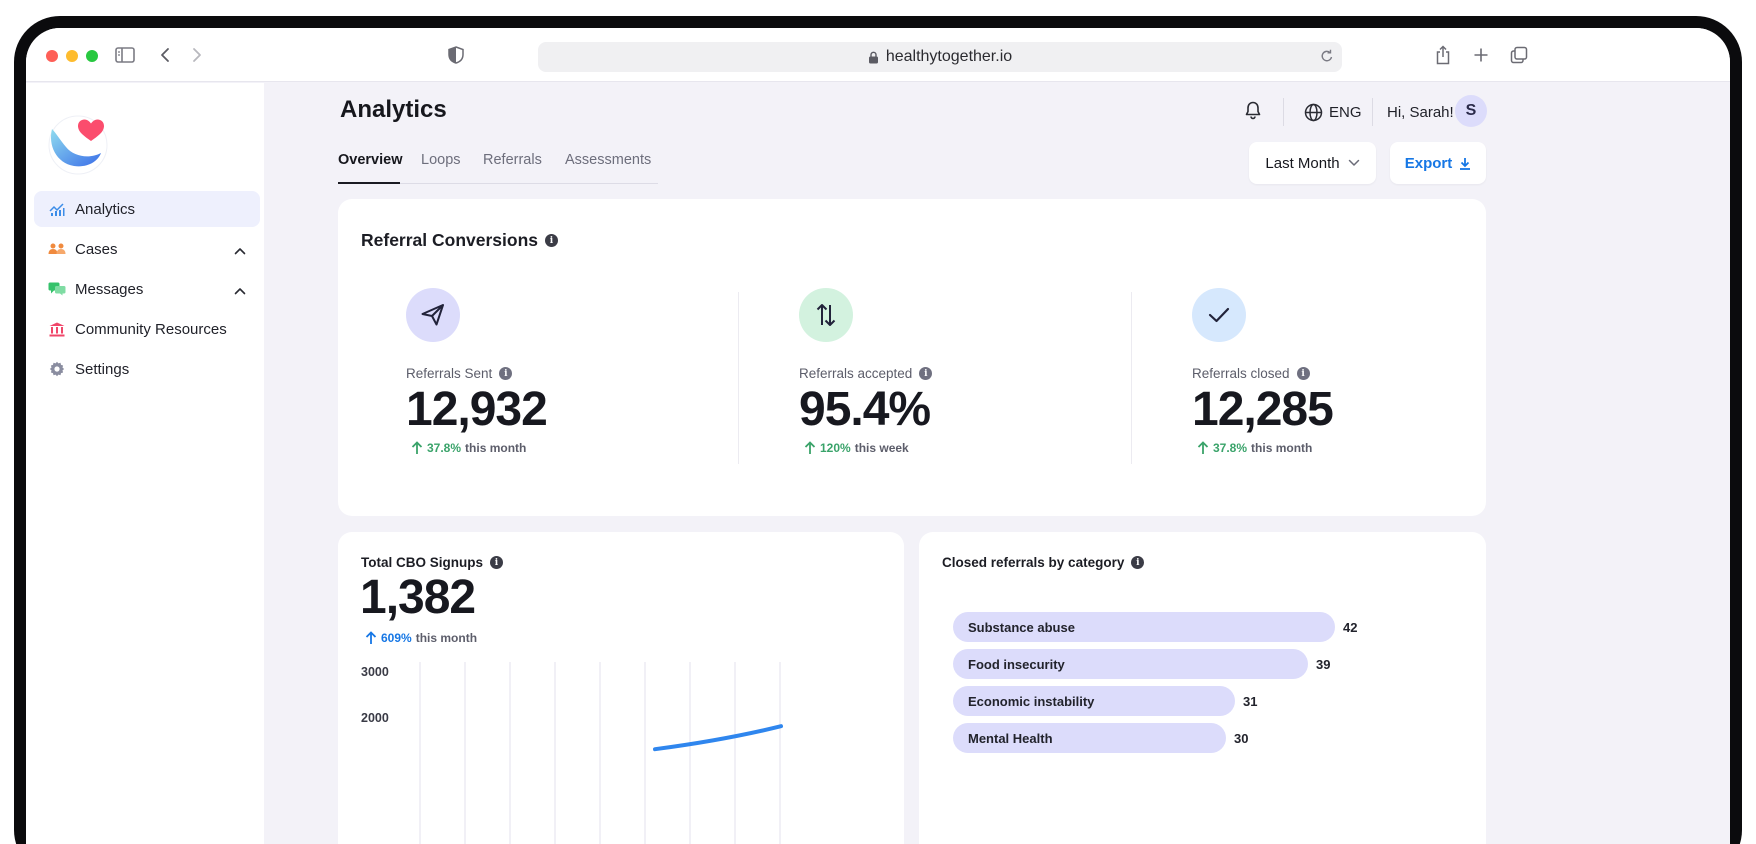  Describe the element at coordinates (566, 448) in the screenshot. I see `metric-delta: 37.8% this month` at that location.